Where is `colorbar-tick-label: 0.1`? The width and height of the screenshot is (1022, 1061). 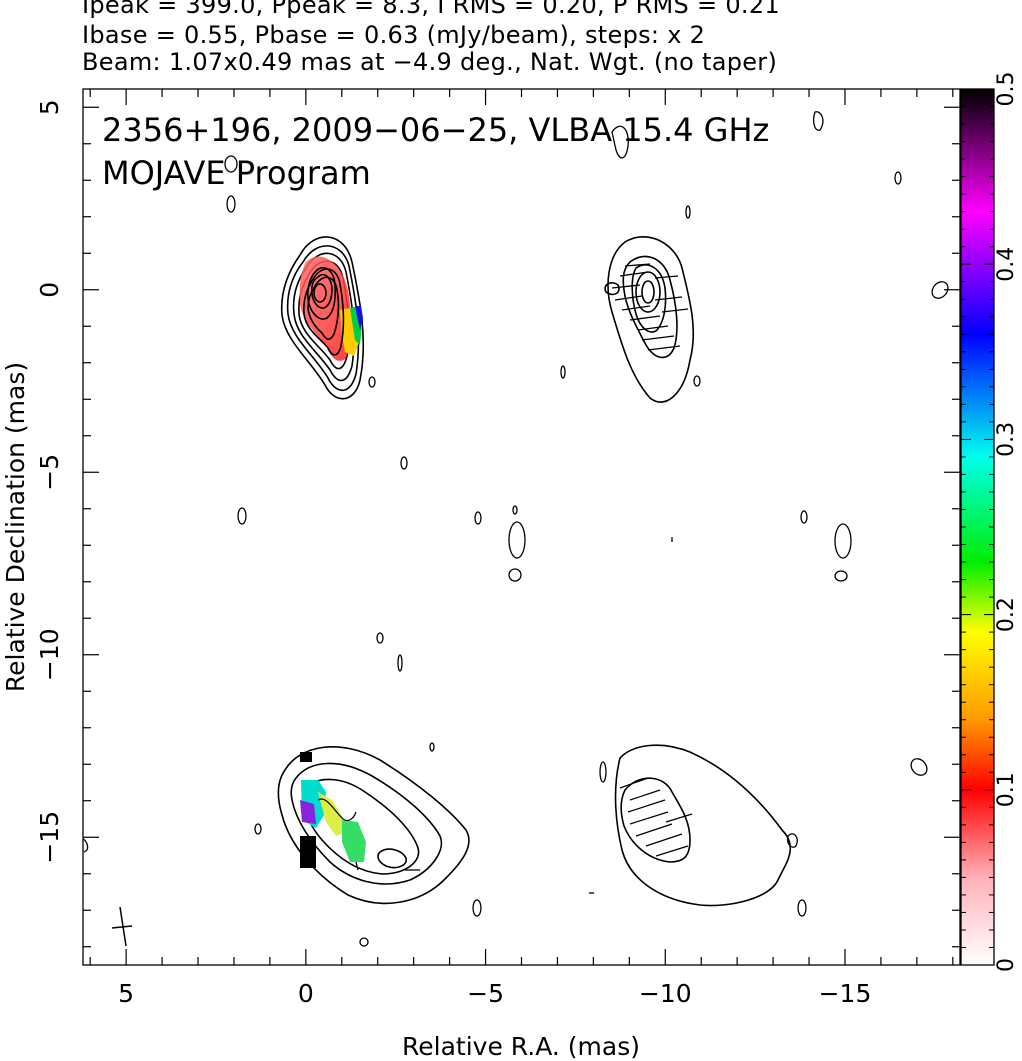
colorbar-tick-label: 0.1 is located at coordinates (1006, 789).